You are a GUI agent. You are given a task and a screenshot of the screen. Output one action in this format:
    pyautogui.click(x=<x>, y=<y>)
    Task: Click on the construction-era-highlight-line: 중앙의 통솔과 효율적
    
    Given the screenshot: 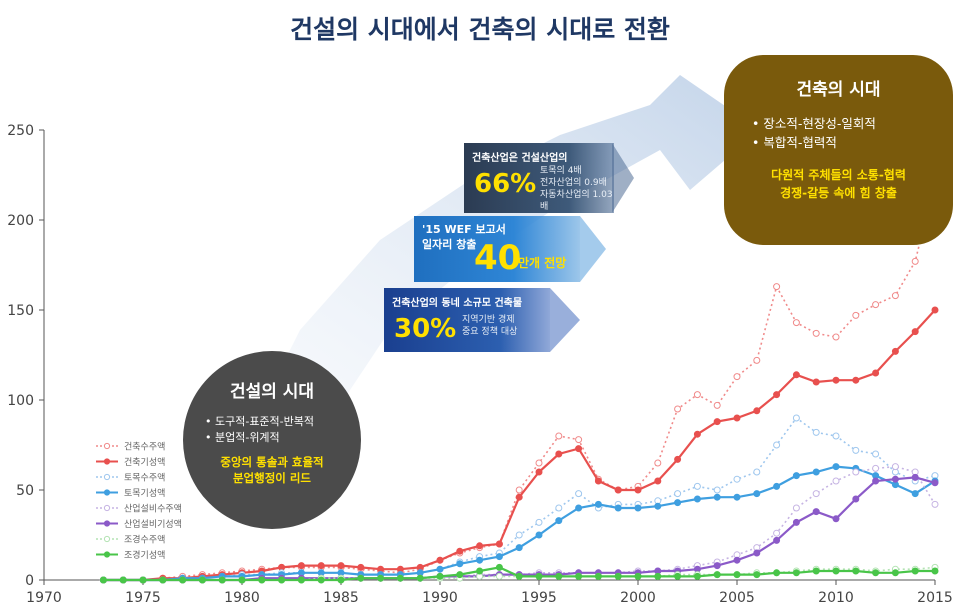 What is the action you would take?
    pyautogui.click(x=272, y=462)
    